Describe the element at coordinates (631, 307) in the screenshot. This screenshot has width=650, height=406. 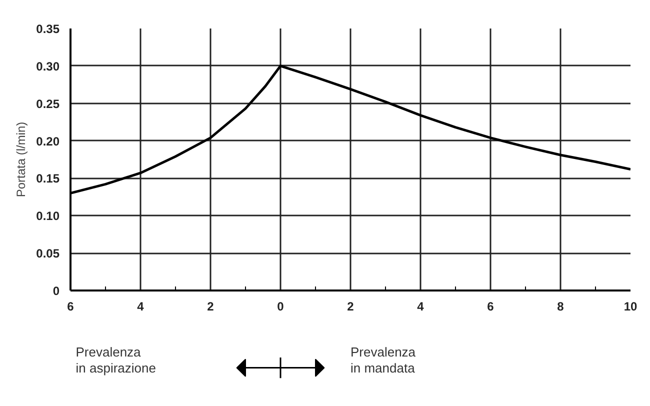
I see `x-tick-label: 10` at that location.